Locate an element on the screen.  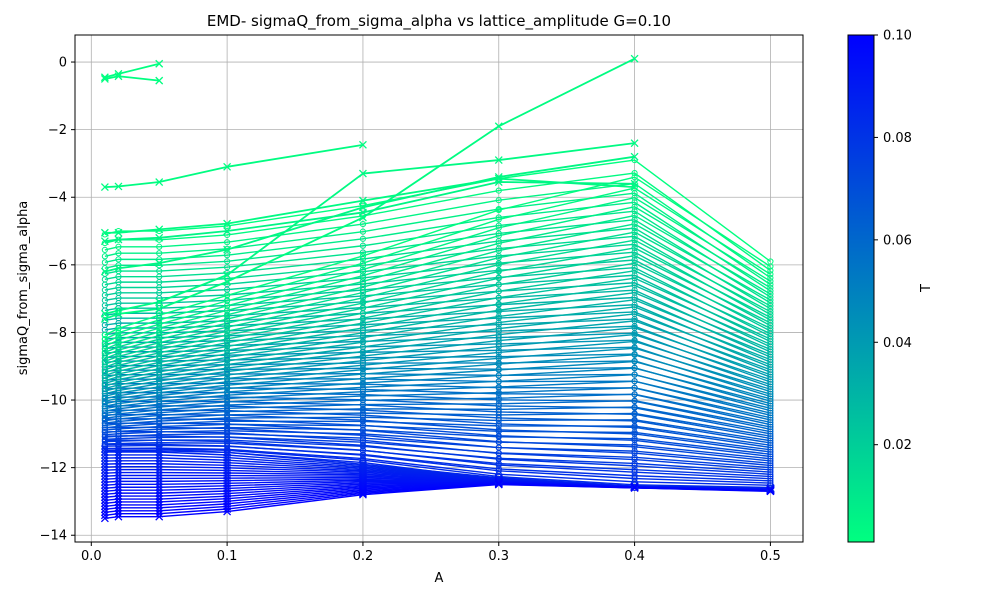
colorbar-tick-label: 0.02 is located at coordinates (897, 445).